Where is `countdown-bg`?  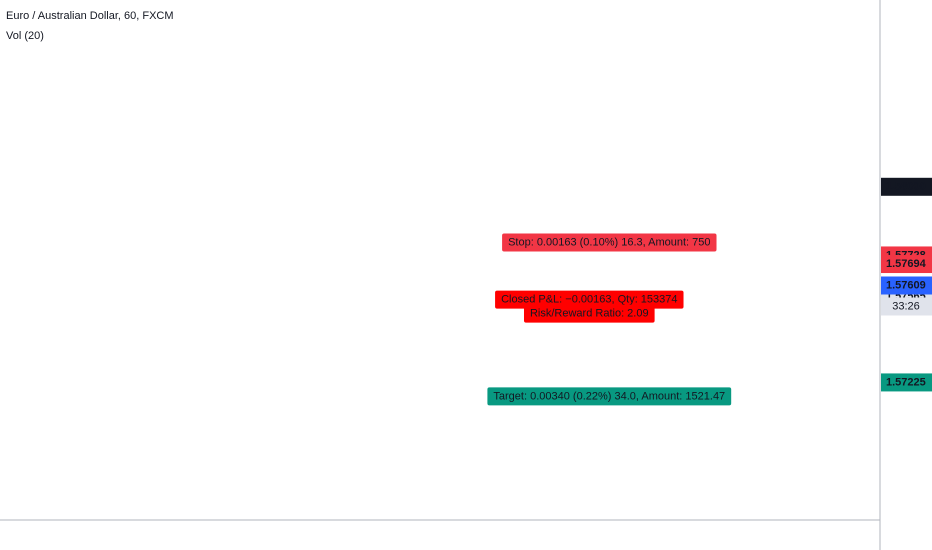 countdown-bg is located at coordinates (906, 306).